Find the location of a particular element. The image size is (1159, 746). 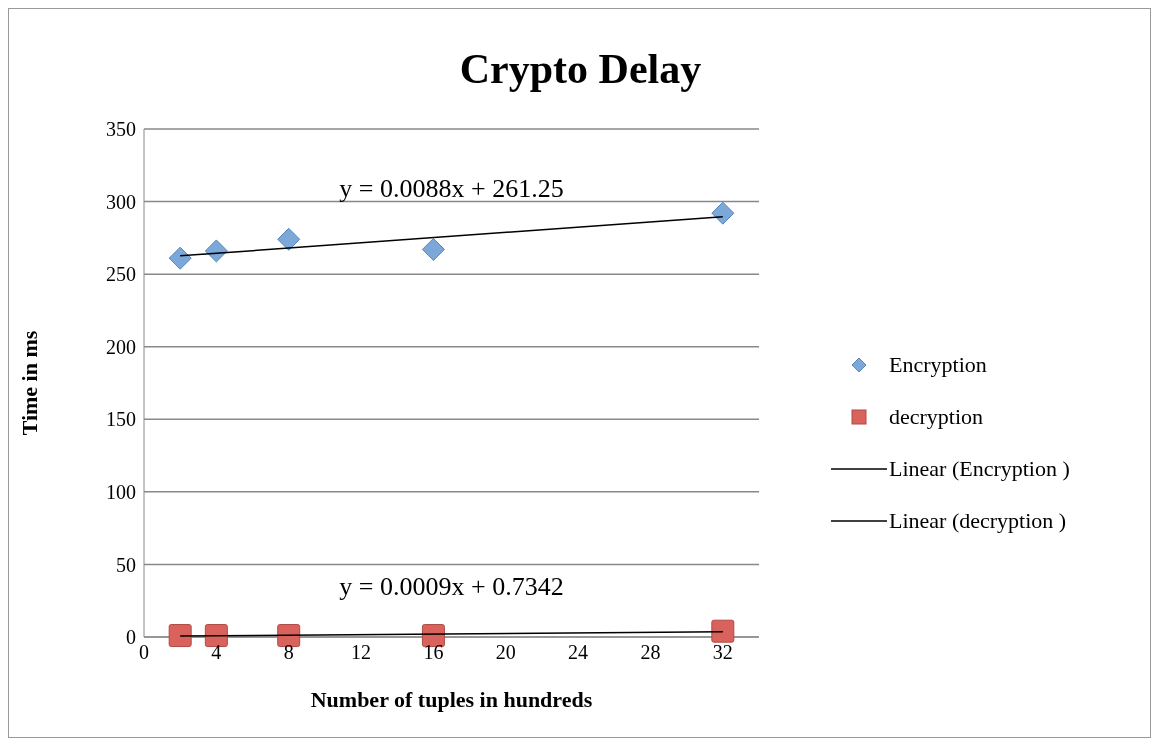

legend-label: Linear (Encryption ) is located at coordinates (979, 469).